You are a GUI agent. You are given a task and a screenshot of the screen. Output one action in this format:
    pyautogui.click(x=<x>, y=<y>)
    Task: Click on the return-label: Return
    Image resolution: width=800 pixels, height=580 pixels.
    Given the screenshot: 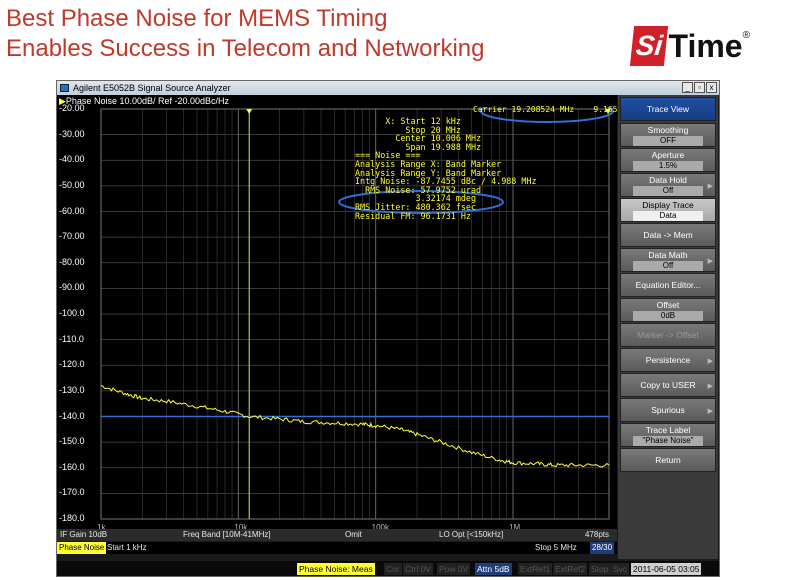 What is the action you would take?
    pyautogui.click(x=668, y=460)
    